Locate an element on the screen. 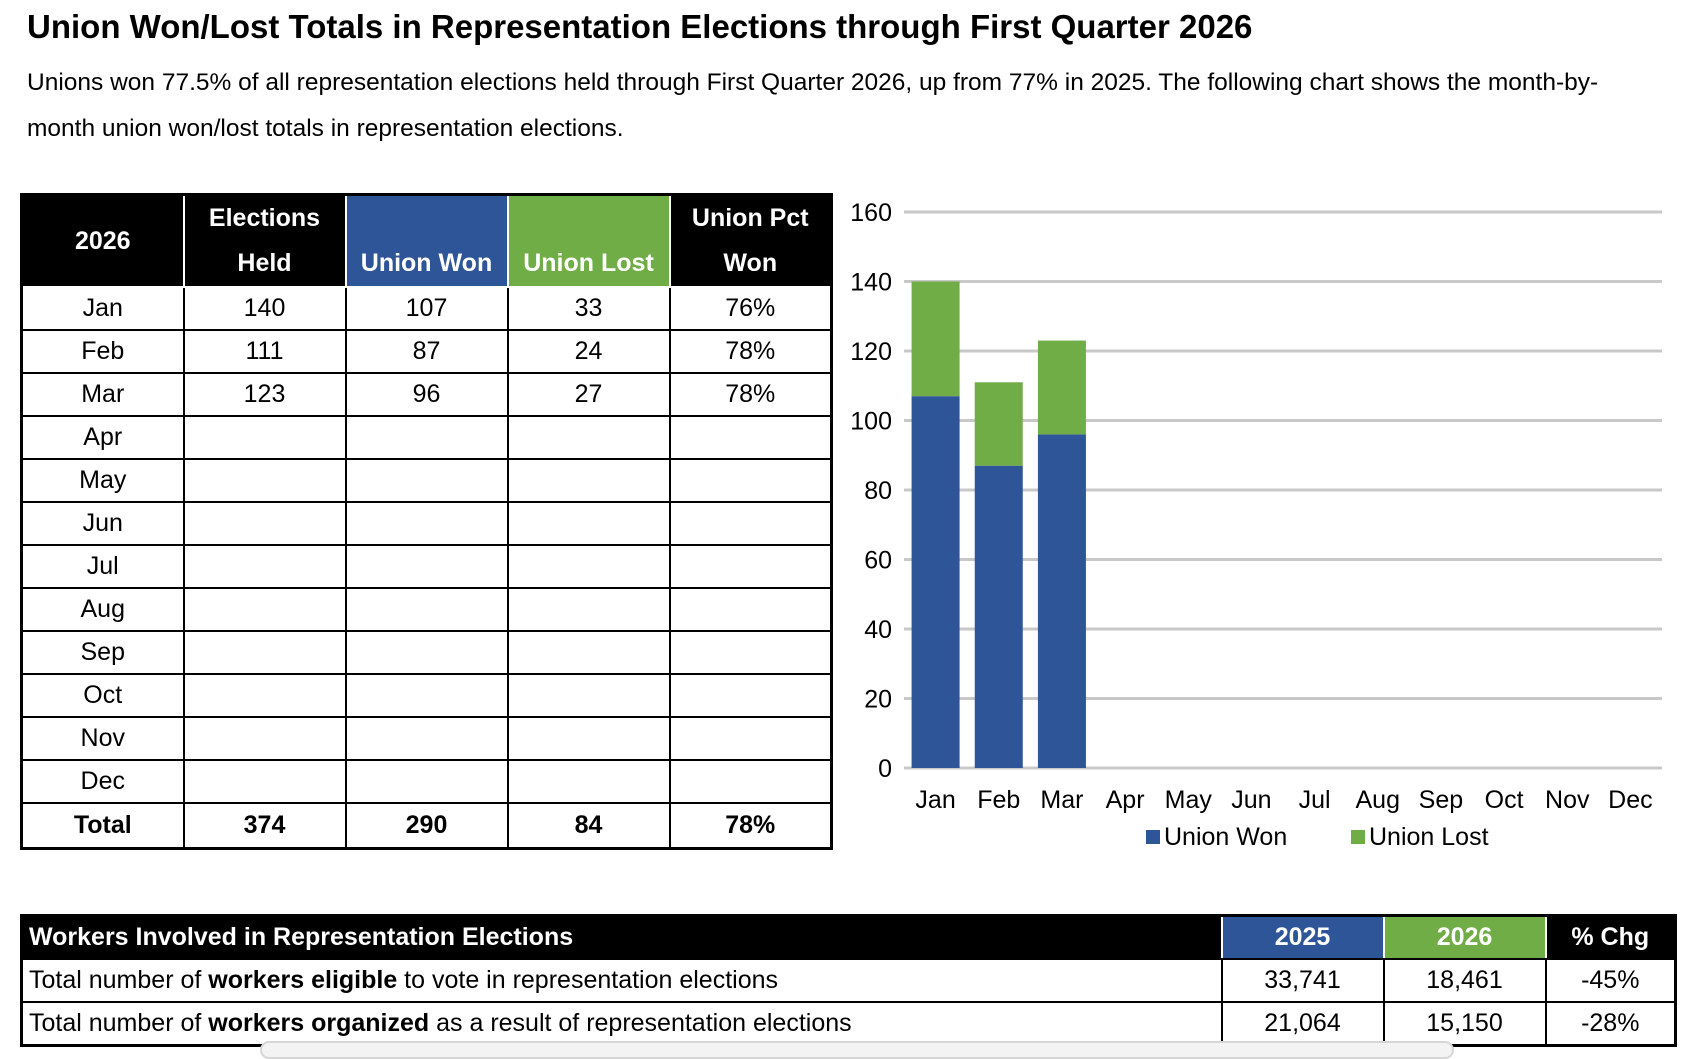  x-tick-label: Jul is located at coordinates (1315, 800).